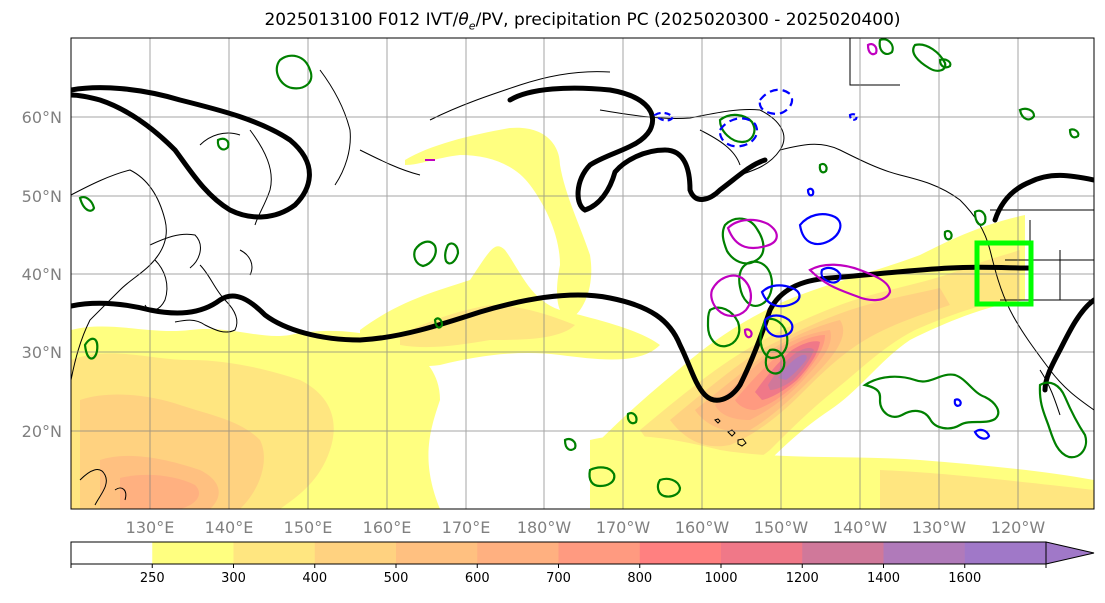  What do you see at coordinates (1070, 553) in the screenshot?
I see `colorbar-extend-arrow` at bounding box center [1070, 553].